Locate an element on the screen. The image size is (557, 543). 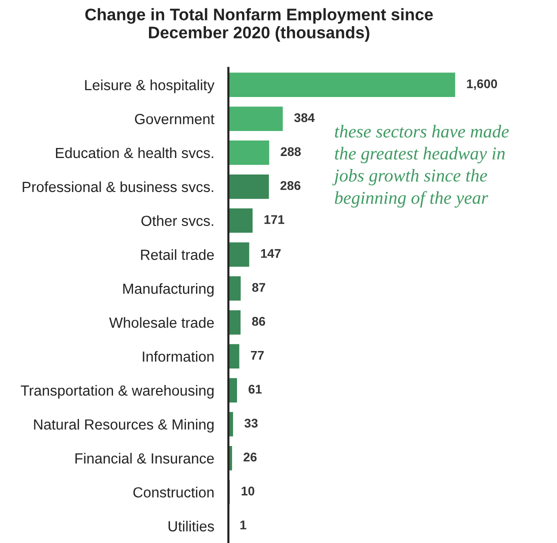
data-label: 77 is located at coordinates (257, 355).